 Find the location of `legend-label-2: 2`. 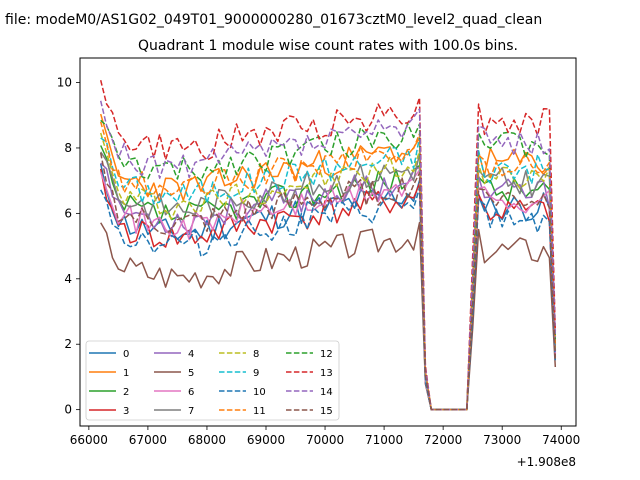

legend-label-2: 2 is located at coordinates (126, 392).